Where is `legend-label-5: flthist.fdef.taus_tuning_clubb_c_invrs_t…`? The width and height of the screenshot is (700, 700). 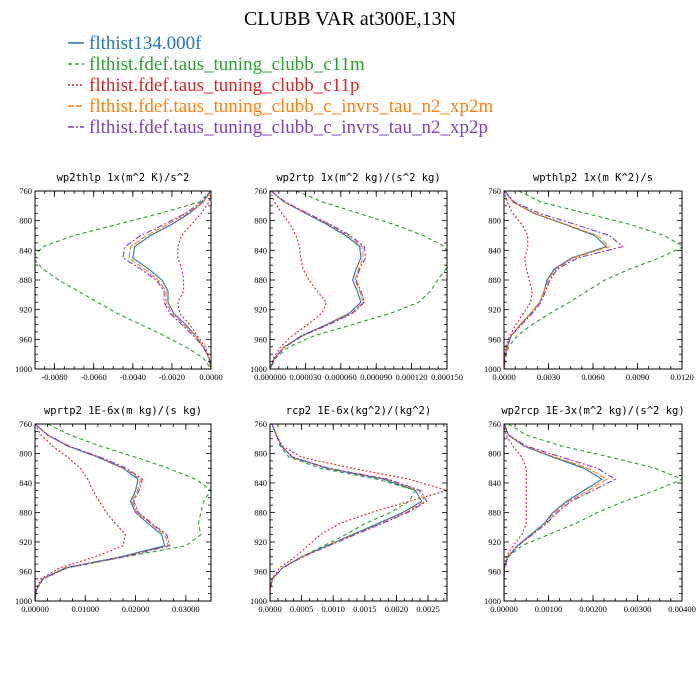
legend-label-5: flthist.fdef.taus_tuning_clubb_c_invrs_t… is located at coordinates (288, 127).